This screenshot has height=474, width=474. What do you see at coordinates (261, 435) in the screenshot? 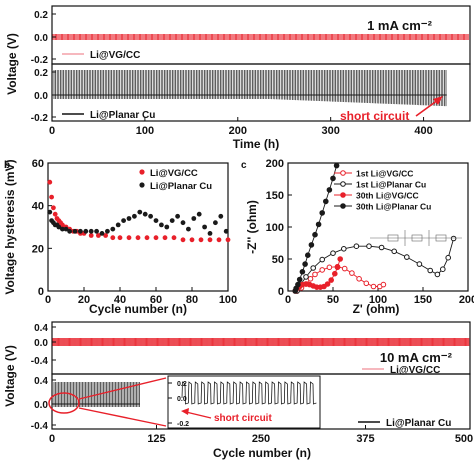
I see `panel-d-x-ticks: 0 125 250 375 500` at bounding box center [261, 435].